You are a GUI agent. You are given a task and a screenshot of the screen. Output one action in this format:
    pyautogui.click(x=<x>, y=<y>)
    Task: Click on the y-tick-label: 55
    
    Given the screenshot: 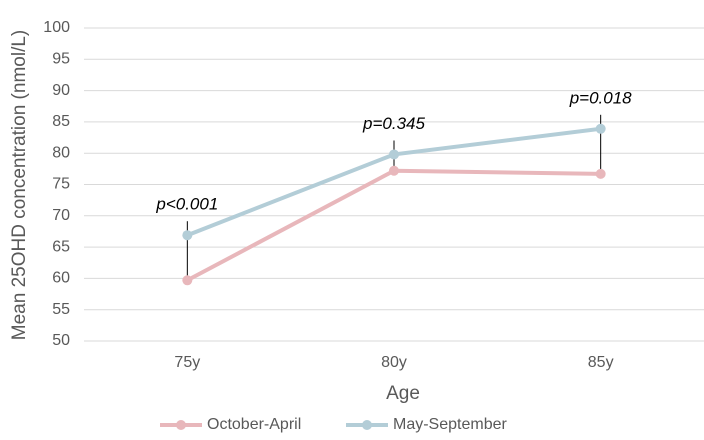 What is the action you would take?
    pyautogui.click(x=61, y=309)
    